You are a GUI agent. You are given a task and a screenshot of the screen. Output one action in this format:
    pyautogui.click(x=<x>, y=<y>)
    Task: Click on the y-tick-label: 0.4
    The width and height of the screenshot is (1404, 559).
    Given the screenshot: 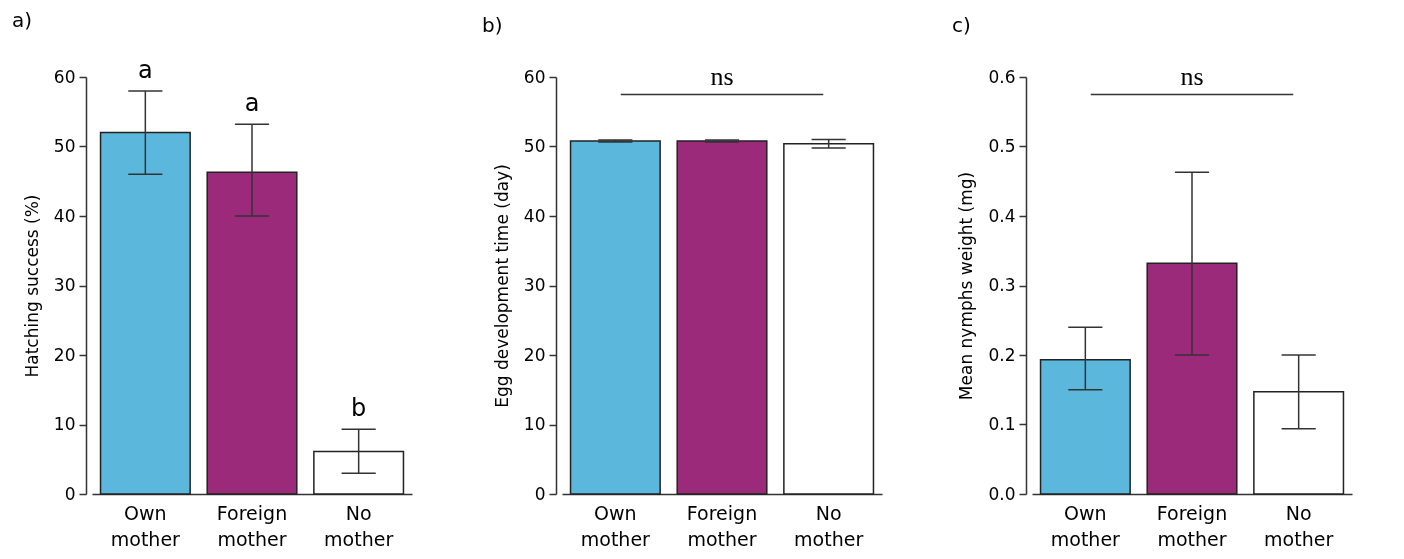 What is the action you would take?
    pyautogui.click(x=1002, y=215)
    